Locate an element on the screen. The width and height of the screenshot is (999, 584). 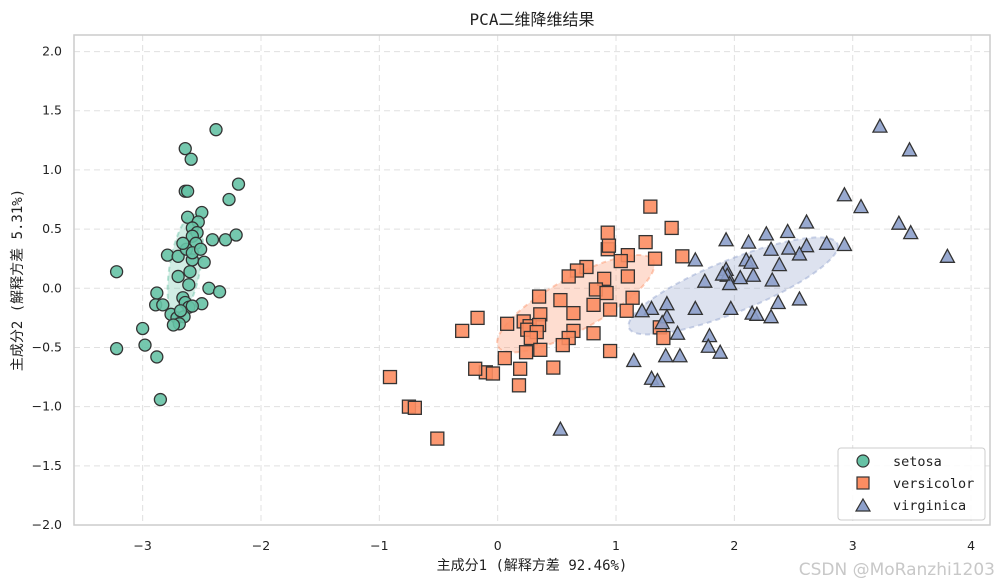
y-tick-label: 0.5 is located at coordinates (52, 228).